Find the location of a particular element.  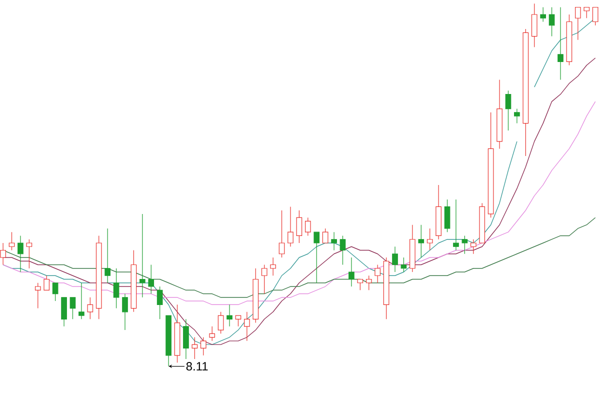

annotation: 8.11 is located at coordinates (197, 366).